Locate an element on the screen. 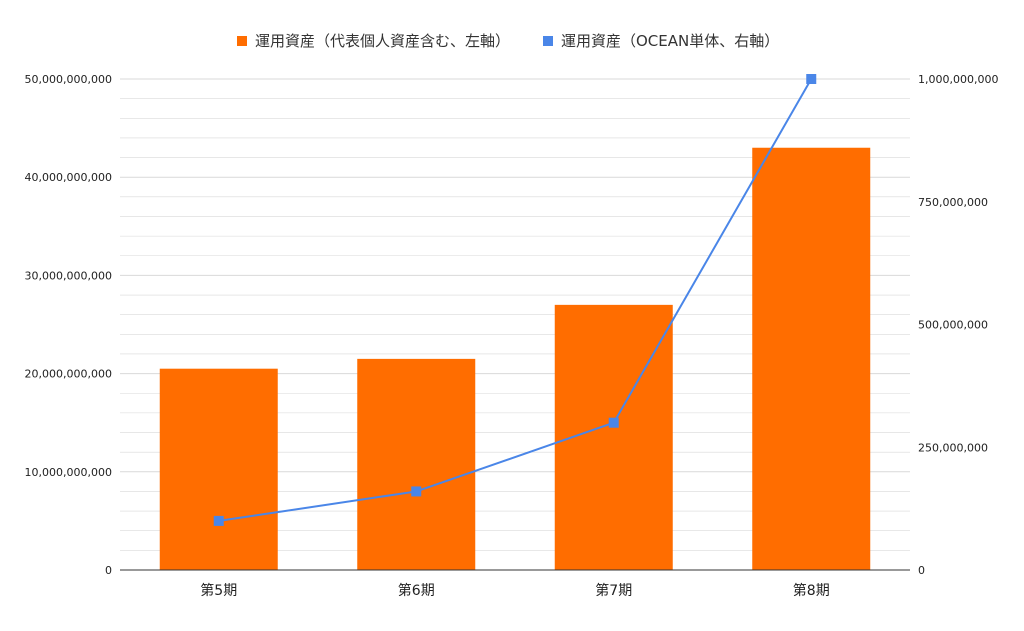 This screenshot has height=631, width=1024. bar-第5期 is located at coordinates (218, 469).